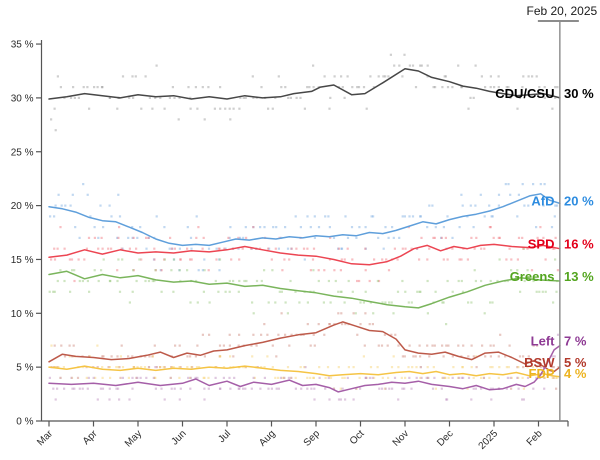 The height and width of the screenshot is (460, 600). Describe the element at coordinates (542, 373) in the screenshot. I see `series-label-name-fdp: FDP` at that location.